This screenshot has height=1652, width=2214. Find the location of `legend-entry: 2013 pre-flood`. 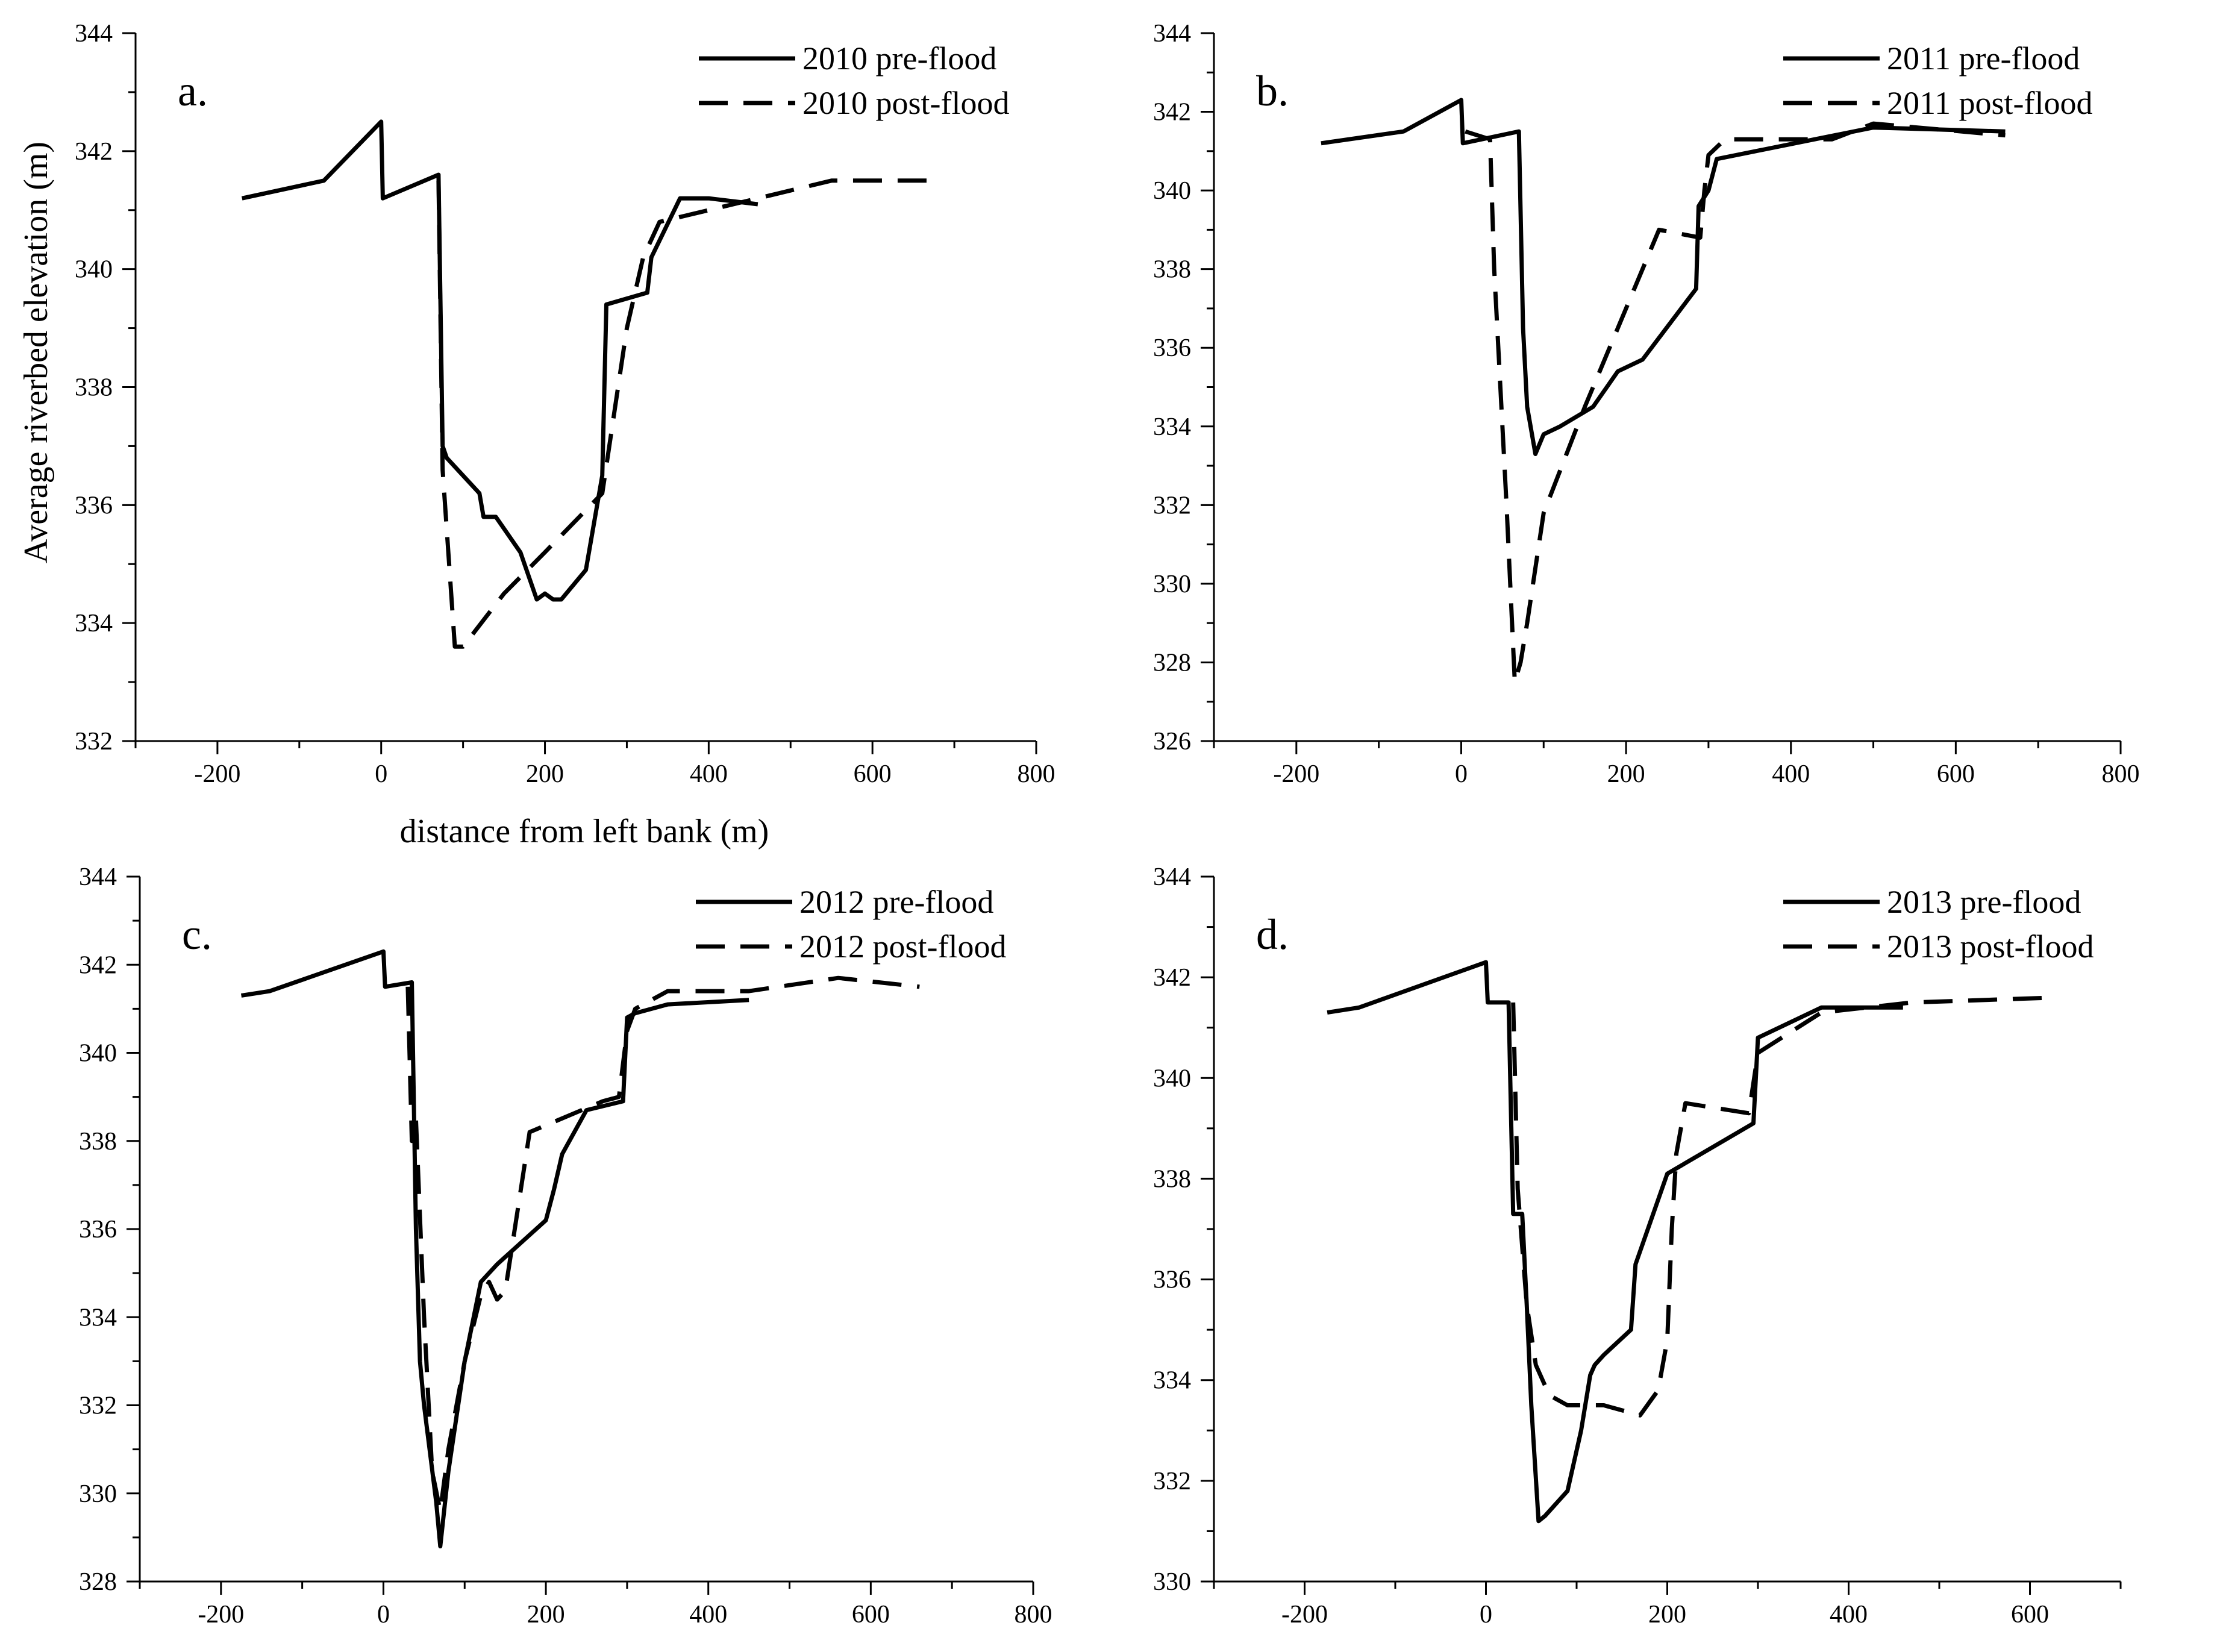

legend-entry: 2013 pre-flood is located at coordinates (1984, 902).